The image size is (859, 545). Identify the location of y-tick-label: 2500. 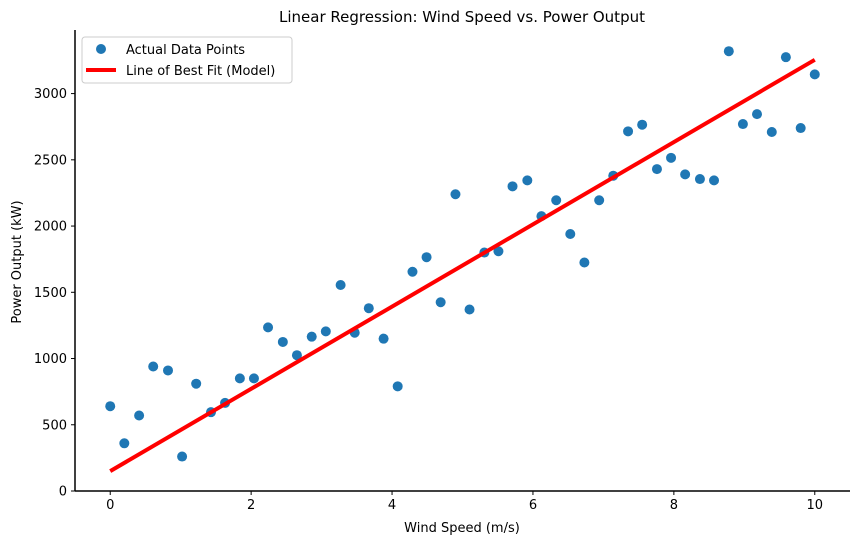
(50, 160).